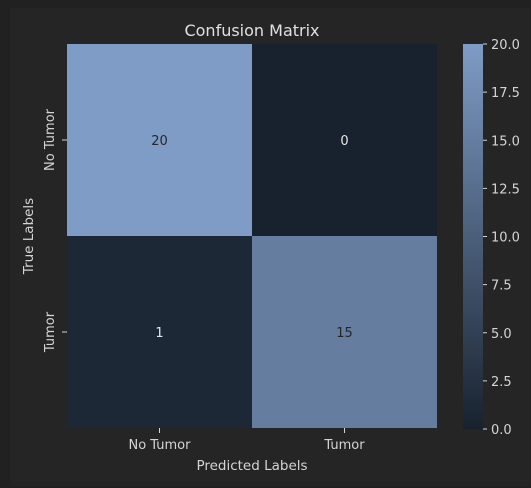 Image resolution: width=531 pixels, height=488 pixels. I want to click on colorbar-tick-label: 17.5, so click(505, 93).